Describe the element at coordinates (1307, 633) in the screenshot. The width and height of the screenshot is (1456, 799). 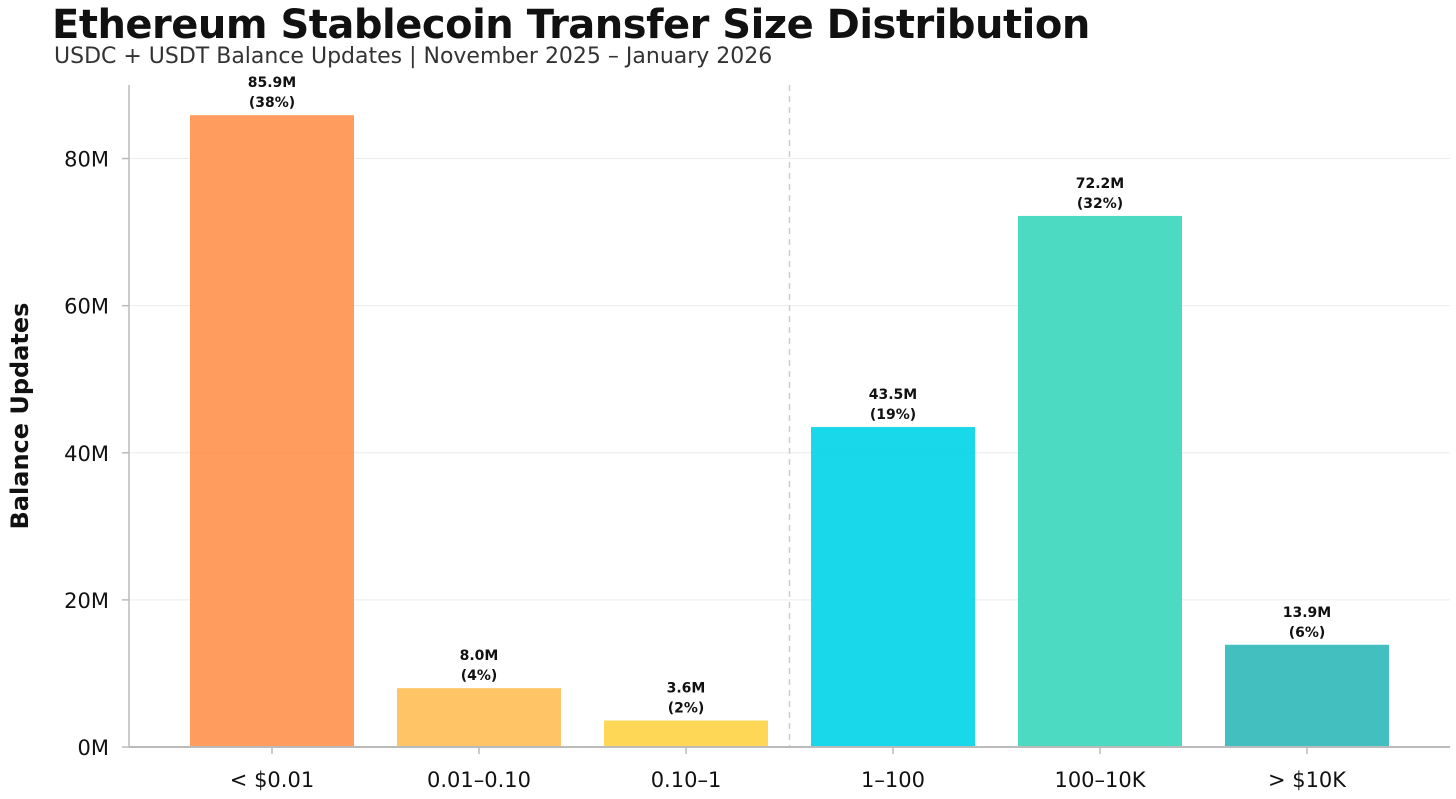
I see `percent-label: (6%)` at that location.